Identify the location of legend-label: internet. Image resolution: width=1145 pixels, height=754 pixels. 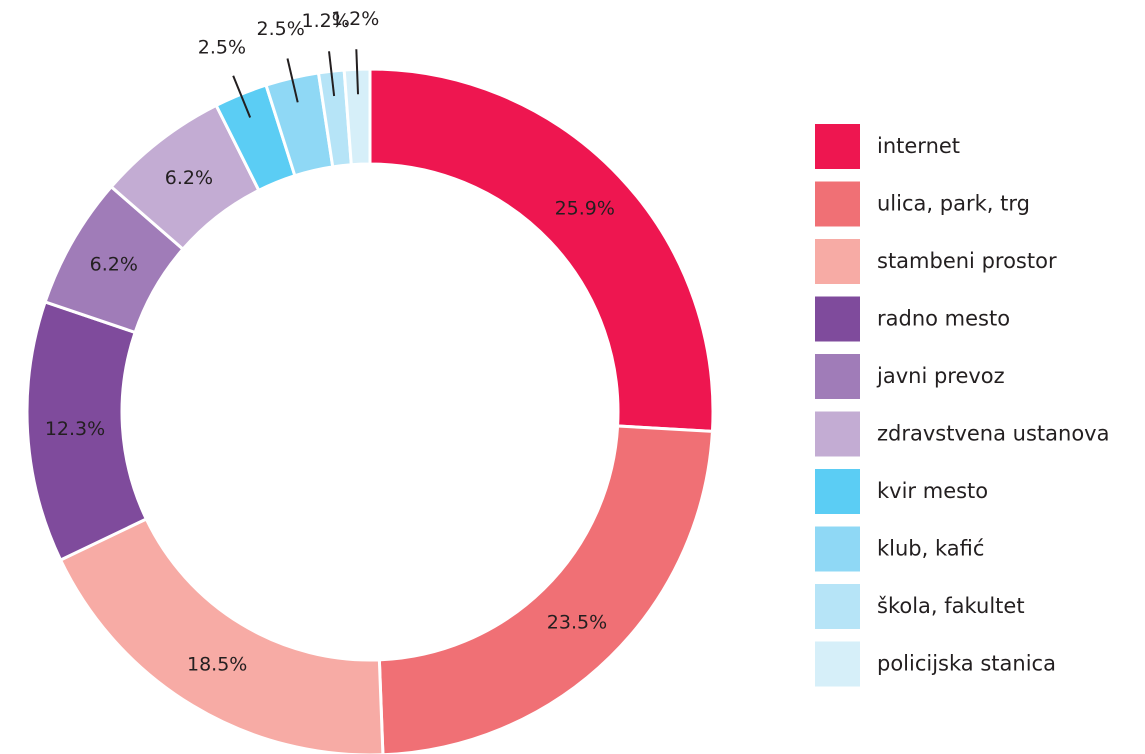
(918, 146).